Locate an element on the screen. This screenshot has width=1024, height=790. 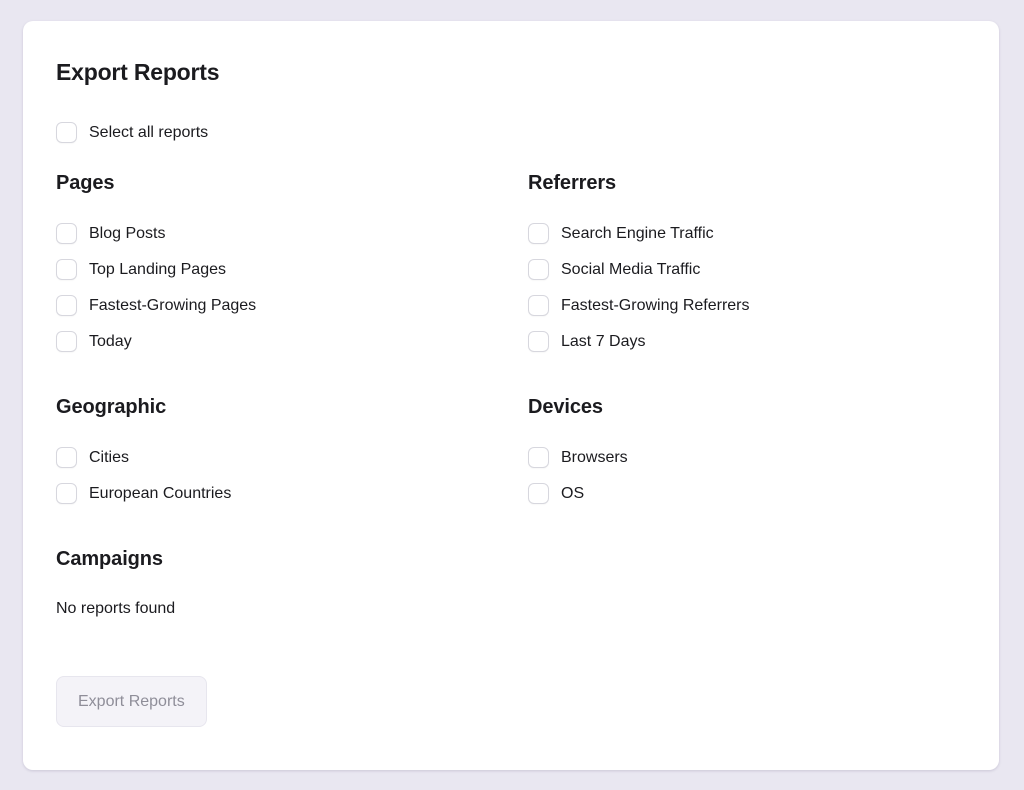
european-countries-checkbox is located at coordinates (66, 493).